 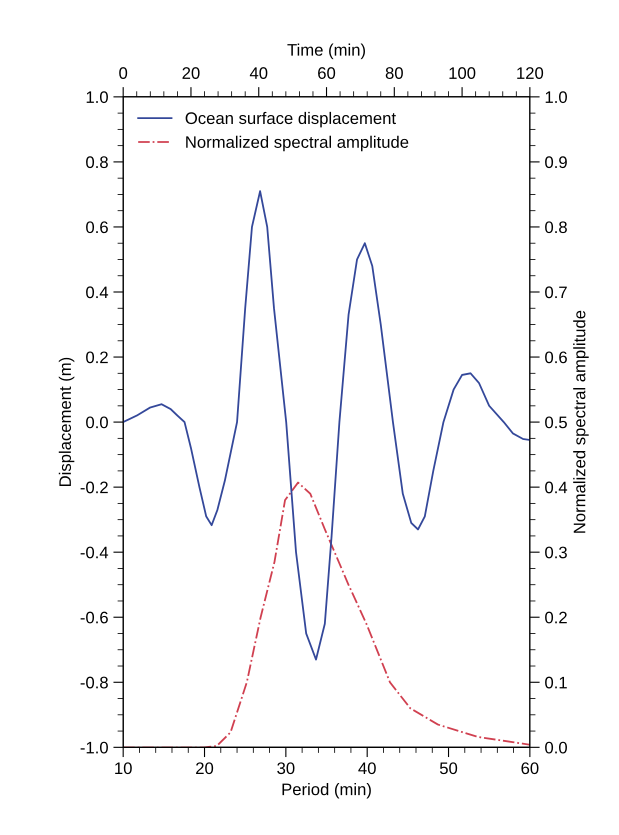 What do you see at coordinates (529, 768) in the screenshot?
I see `x-tick-label: 60` at bounding box center [529, 768].